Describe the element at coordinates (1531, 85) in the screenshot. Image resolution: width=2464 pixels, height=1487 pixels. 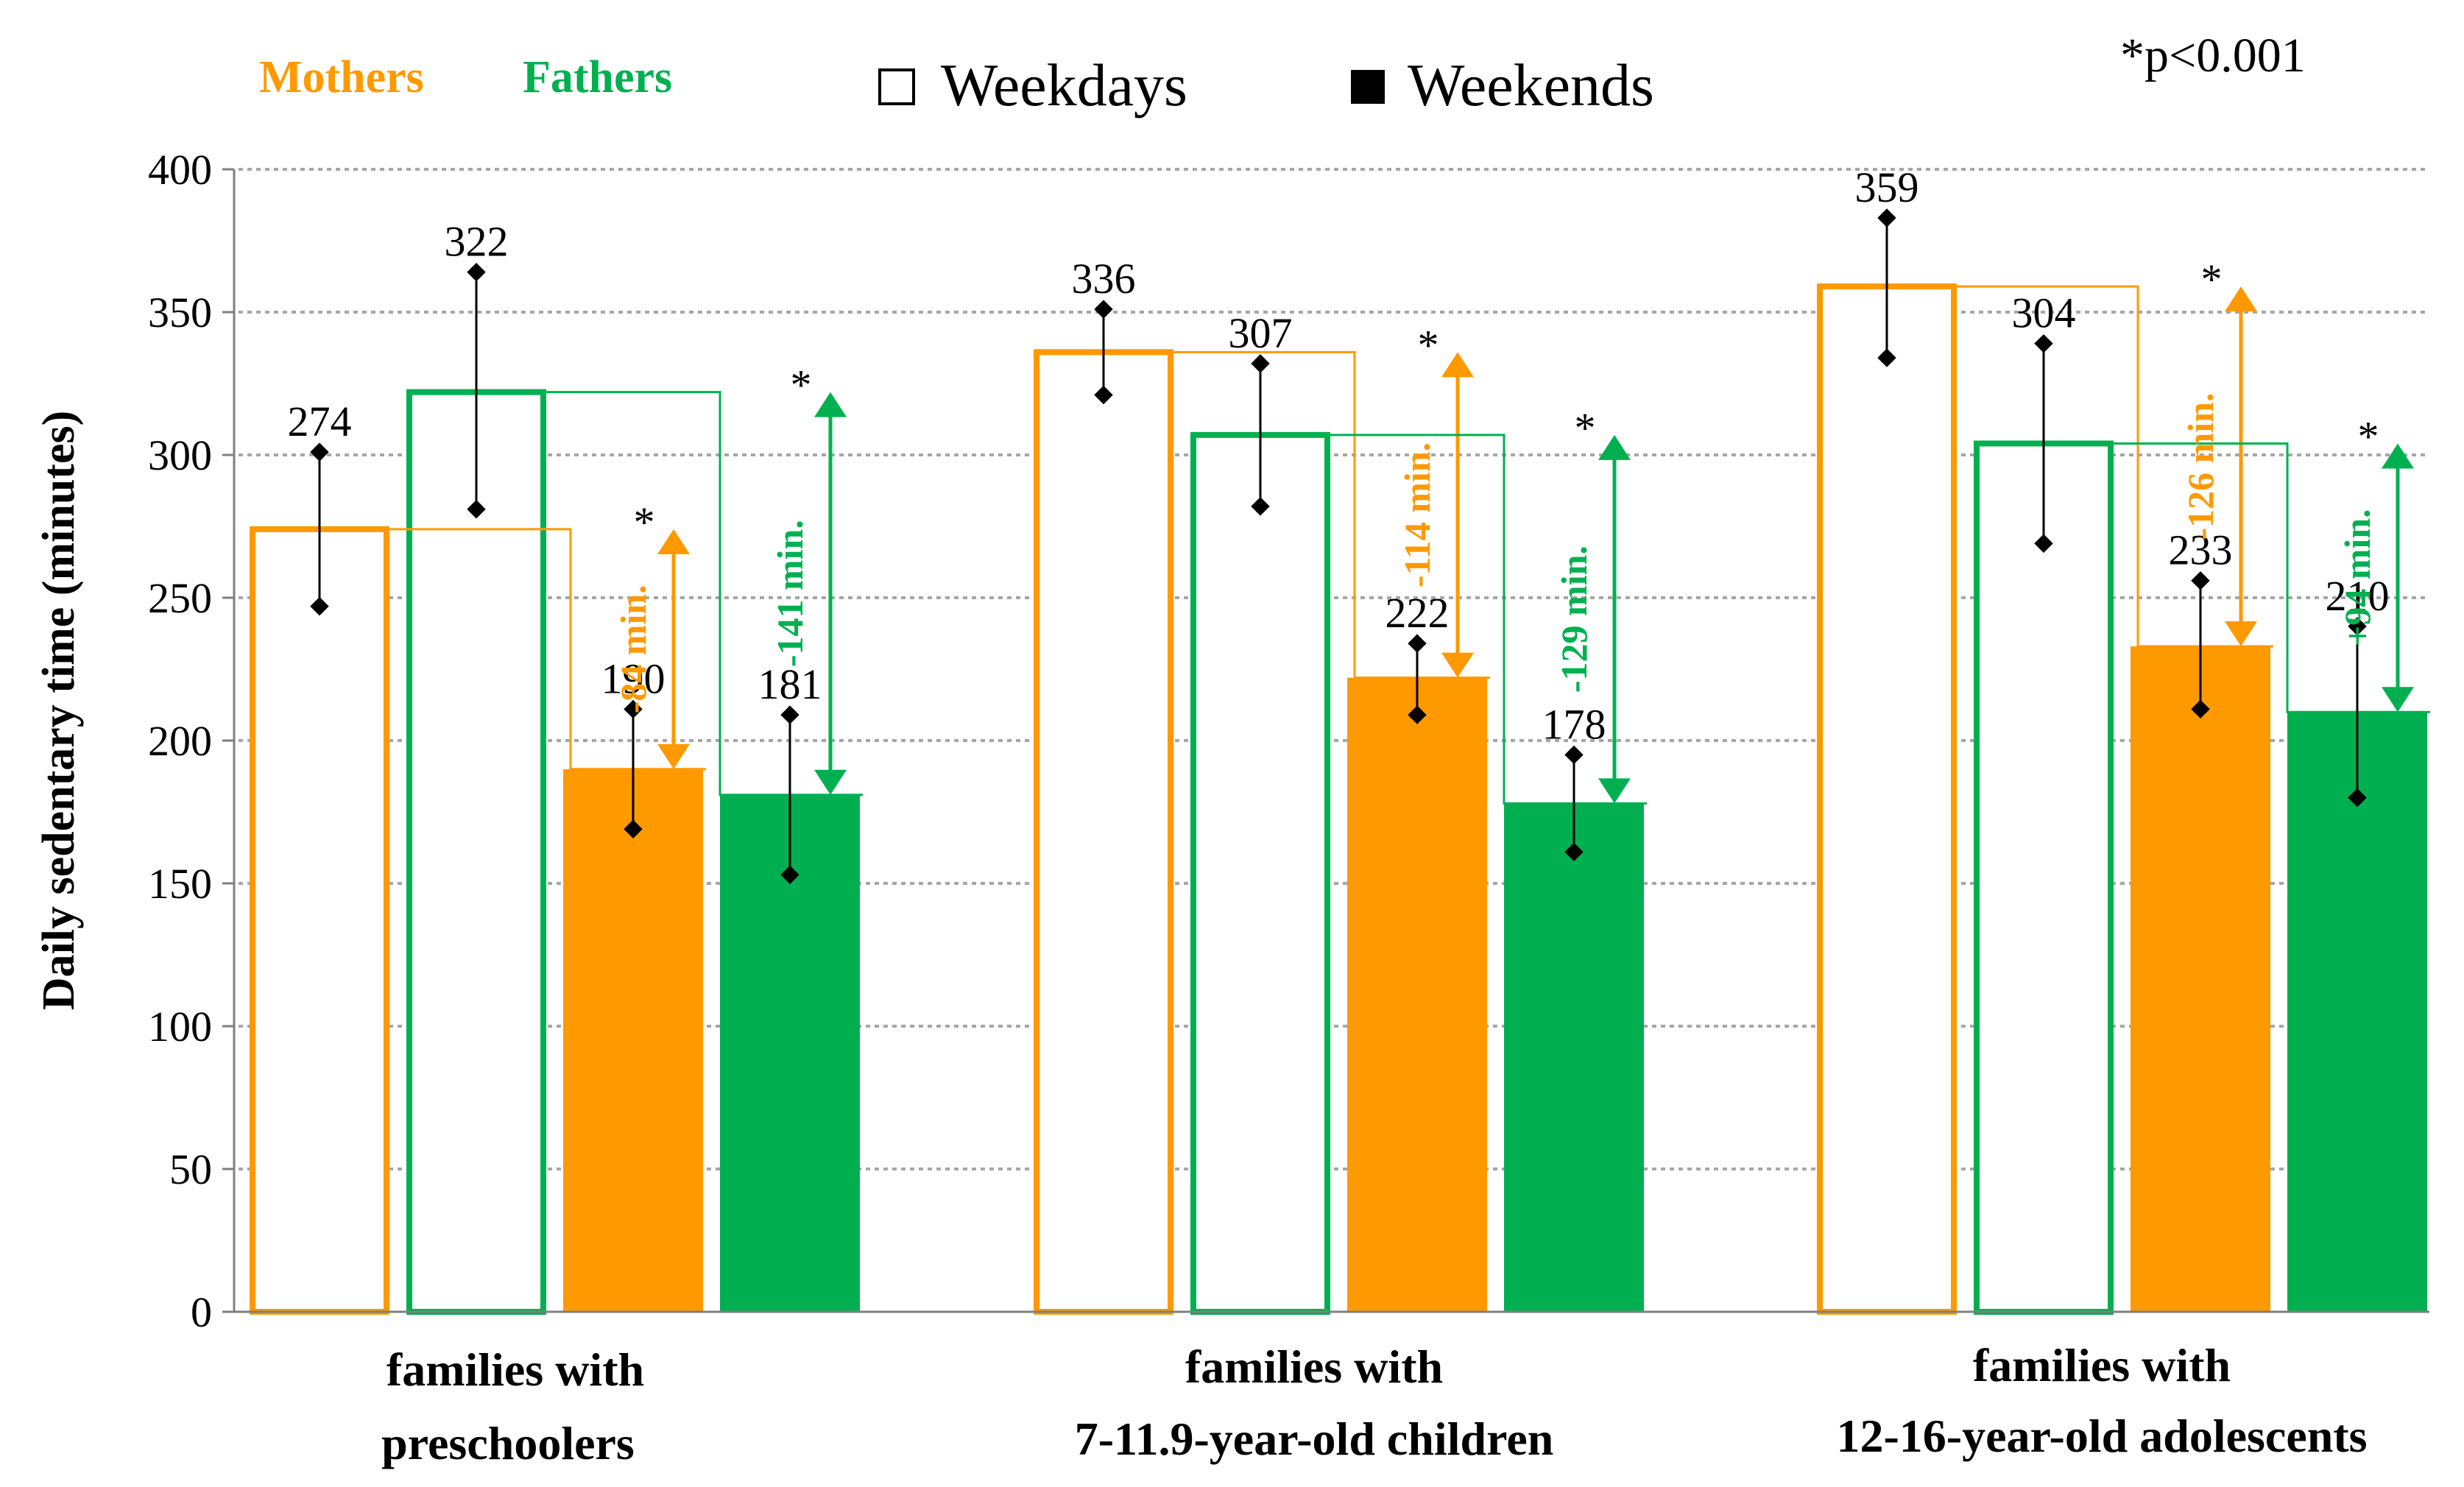
I see `legend-weekends: Weekends` at that location.